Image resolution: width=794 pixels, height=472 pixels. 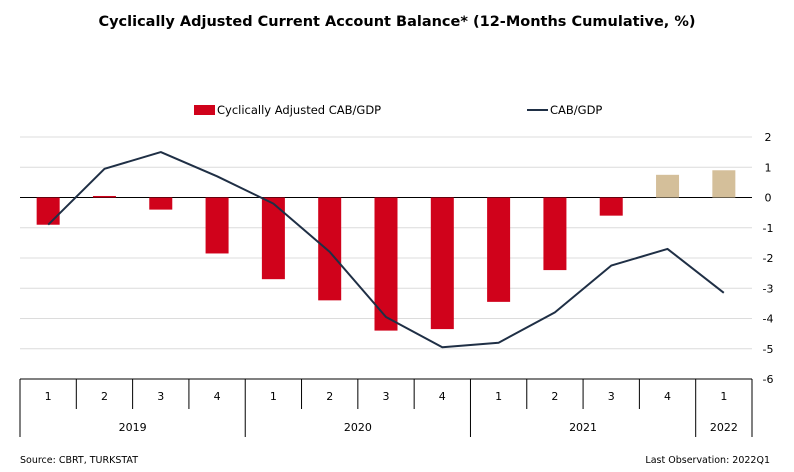 What do you see at coordinates (768, 288) in the screenshot?
I see `y-tick-label: -3` at bounding box center [768, 288].